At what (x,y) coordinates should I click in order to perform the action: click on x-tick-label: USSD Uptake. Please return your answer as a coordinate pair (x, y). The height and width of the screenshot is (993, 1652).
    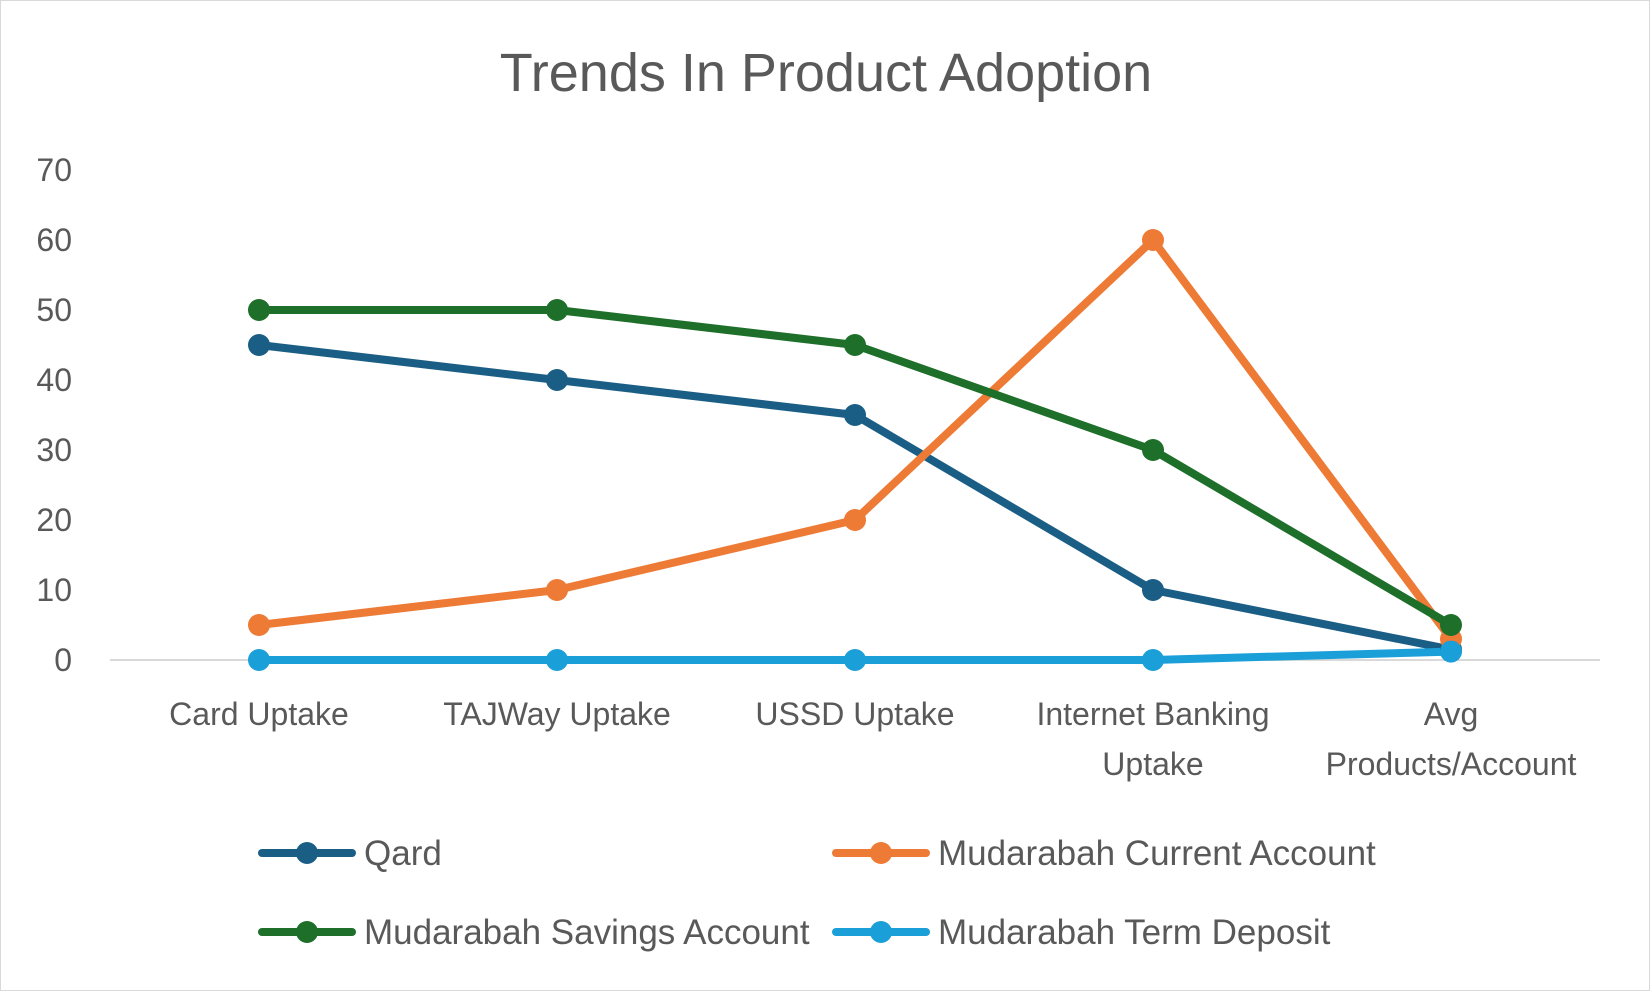
    Looking at the image, I should click on (854, 714).